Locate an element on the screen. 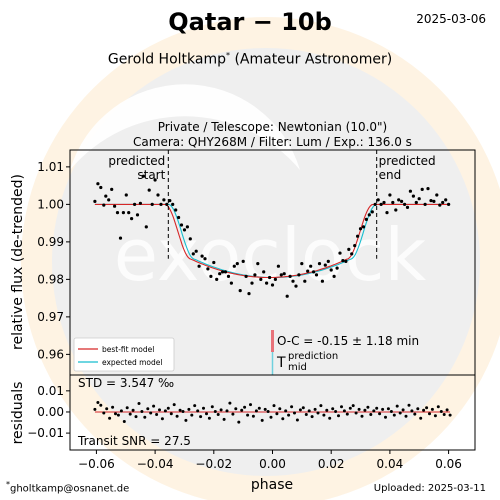  residual-y-tick-label: 0.00 is located at coordinates (50, 412).